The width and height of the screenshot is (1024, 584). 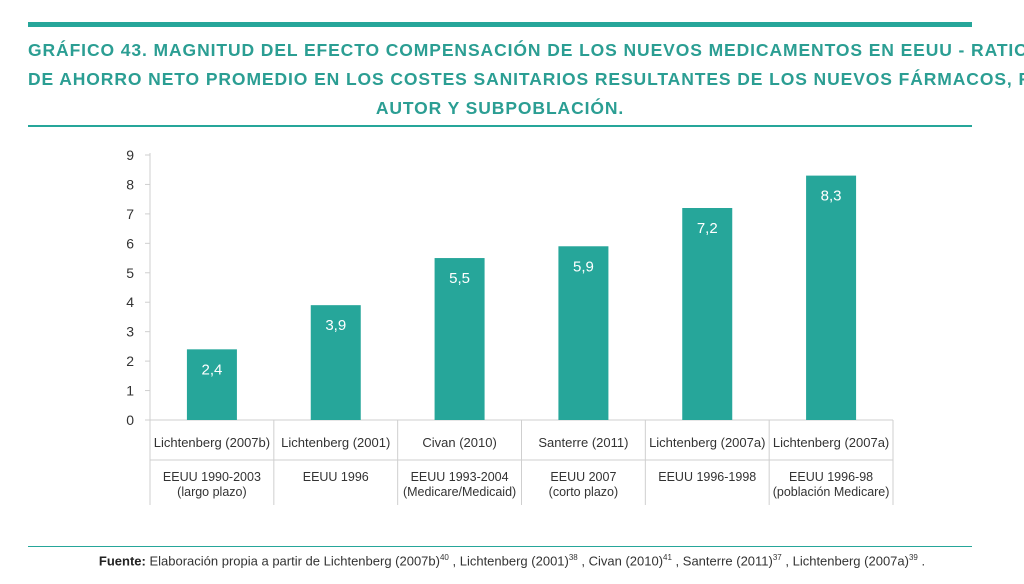 What do you see at coordinates (211, 369) in the screenshot?
I see `bar-value-label: 2,4` at bounding box center [211, 369].